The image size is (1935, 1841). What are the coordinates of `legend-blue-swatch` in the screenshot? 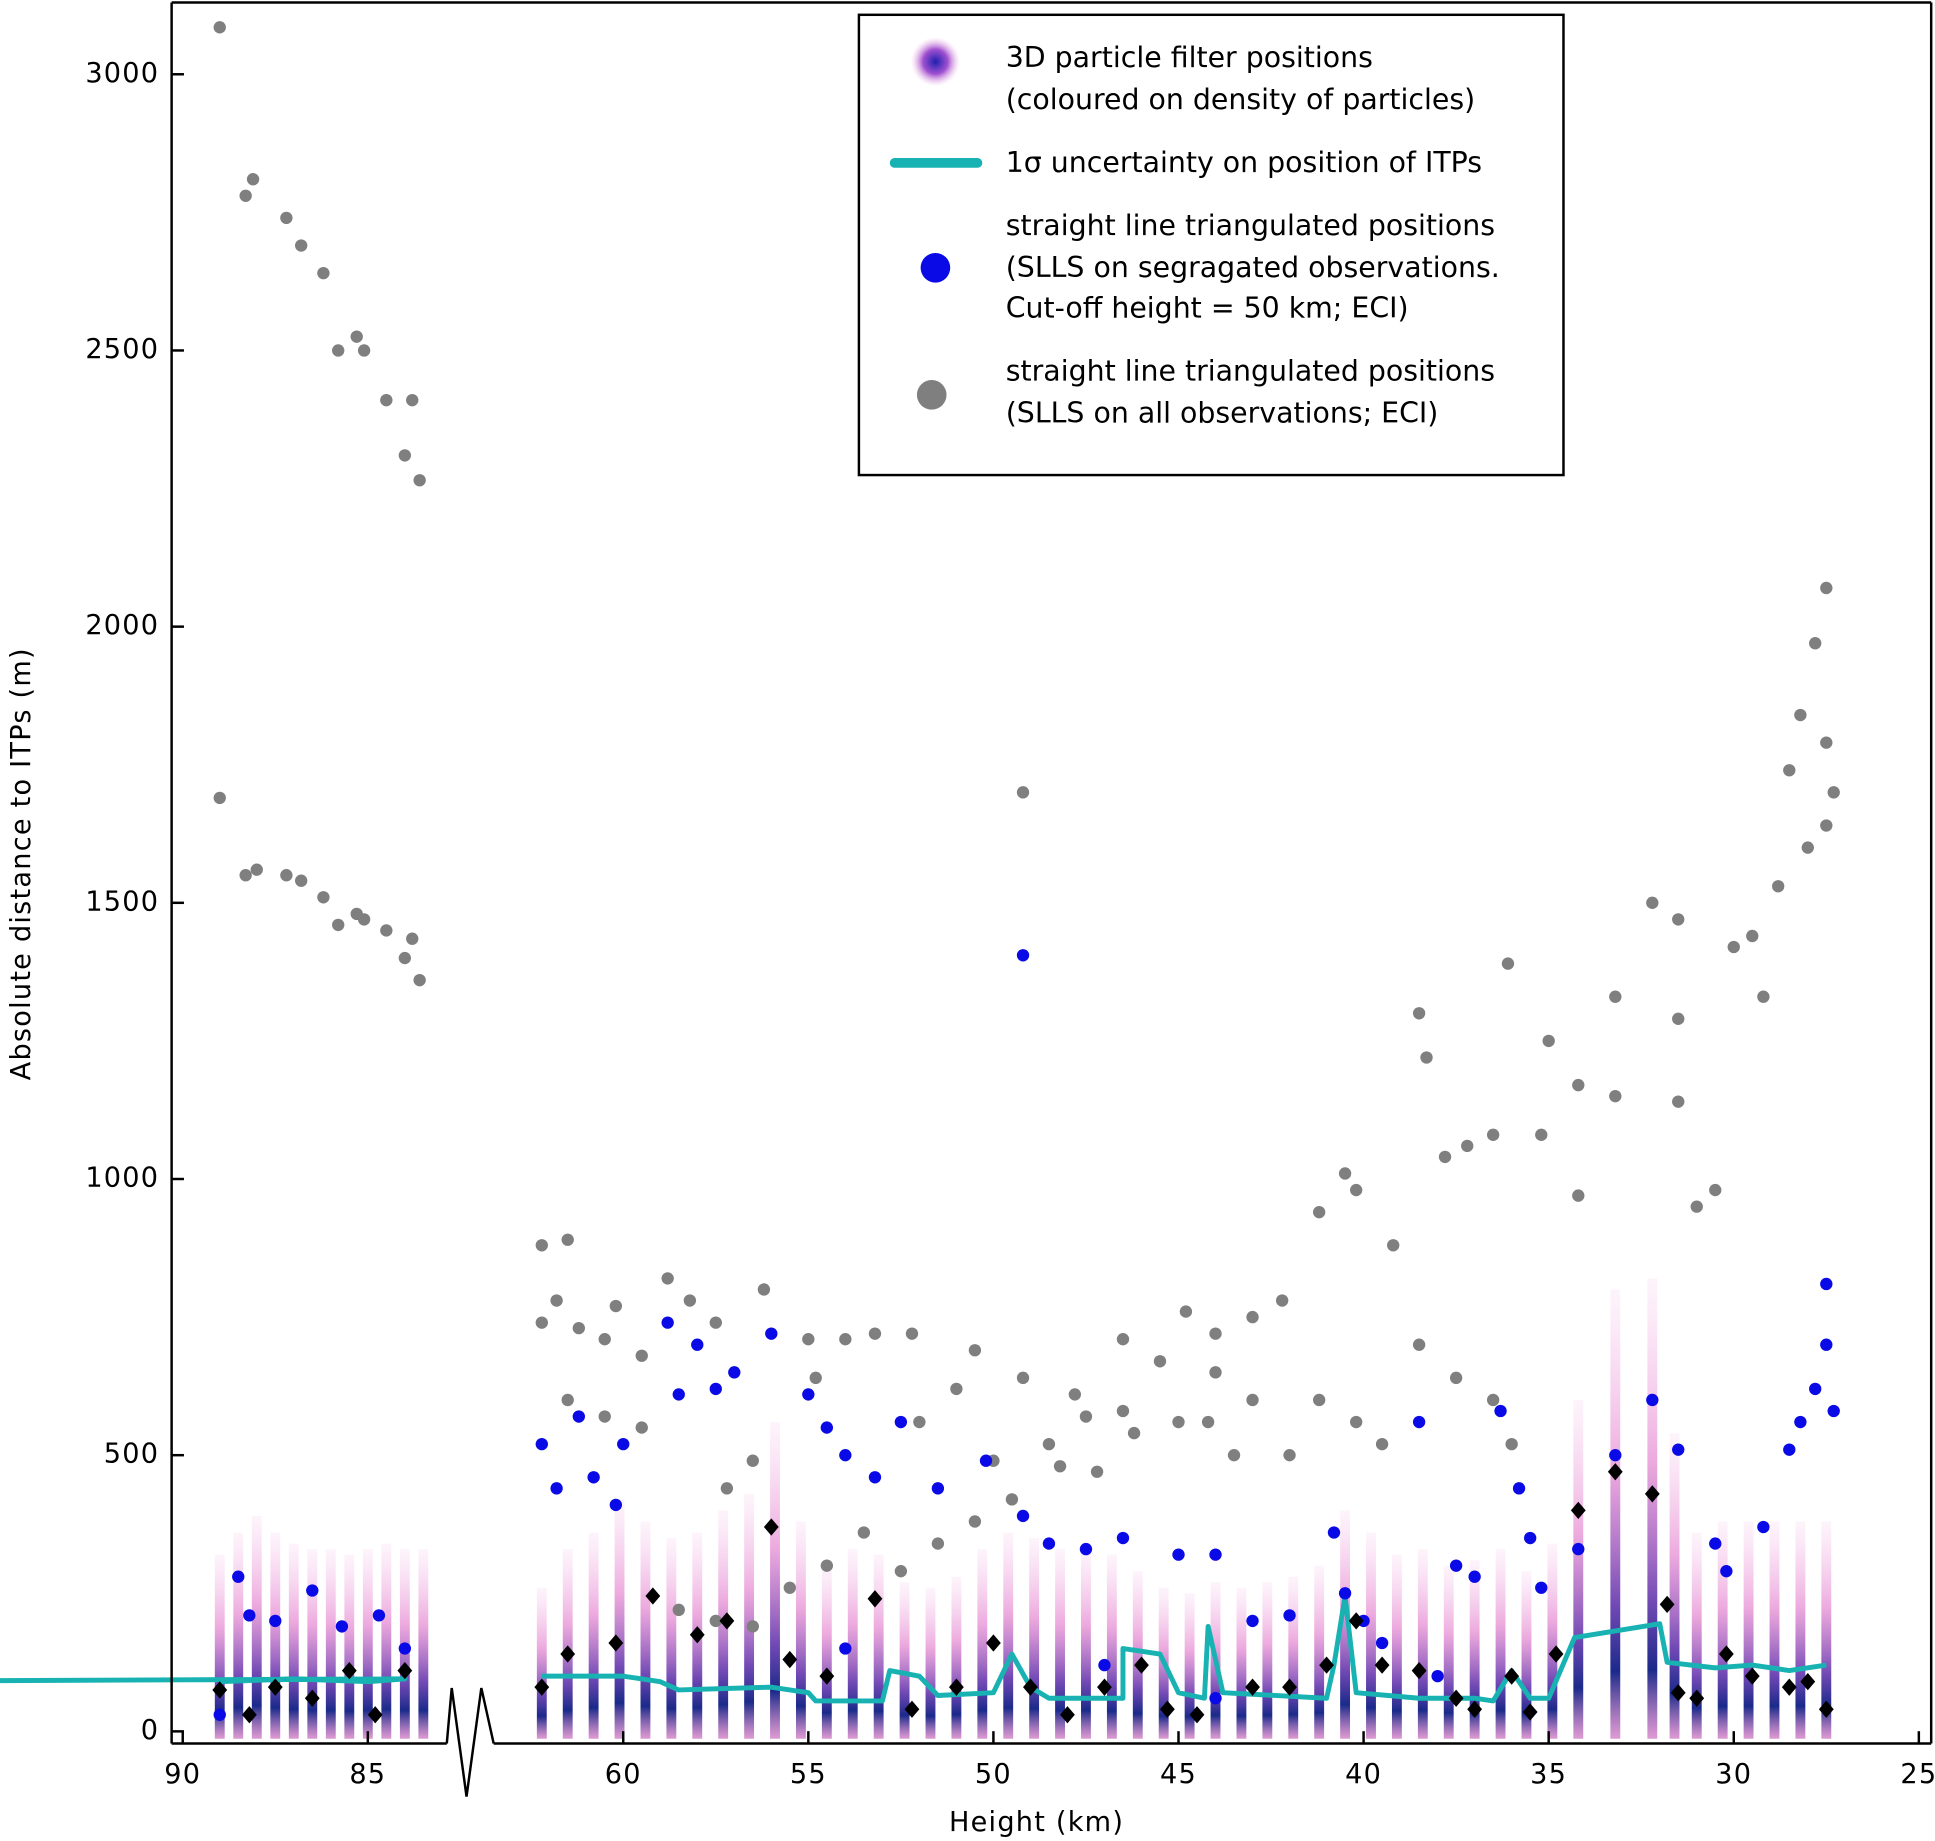 It's located at (935, 267).